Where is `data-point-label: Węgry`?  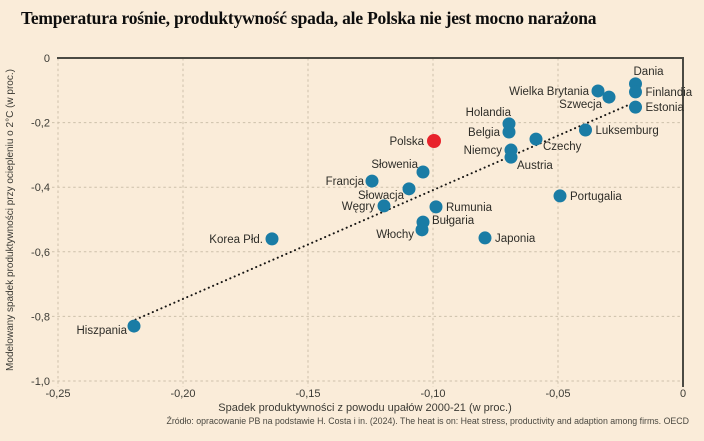
data-point-label: Węgry is located at coordinates (358, 207).